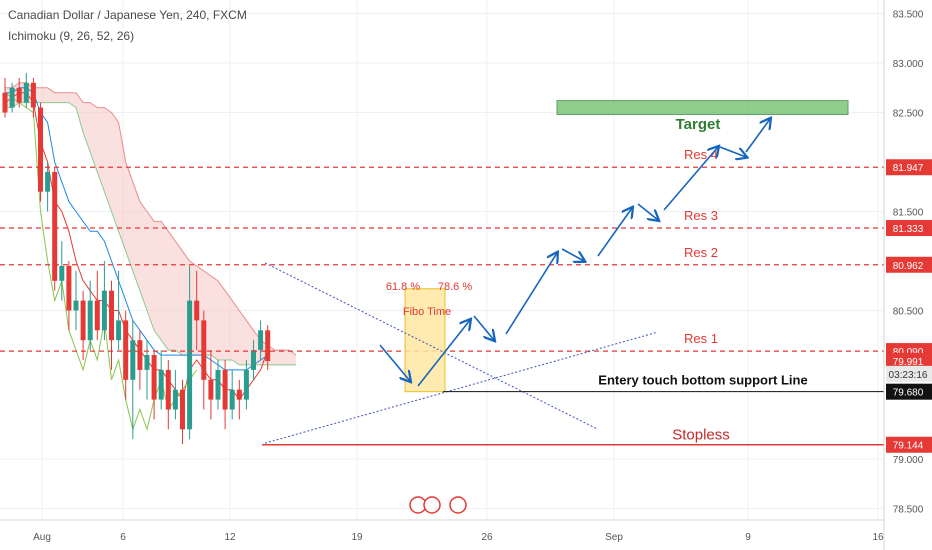 Image resolution: width=932 pixels, height=550 pixels. I want to click on price-badge-label: 79.144, so click(908, 446).